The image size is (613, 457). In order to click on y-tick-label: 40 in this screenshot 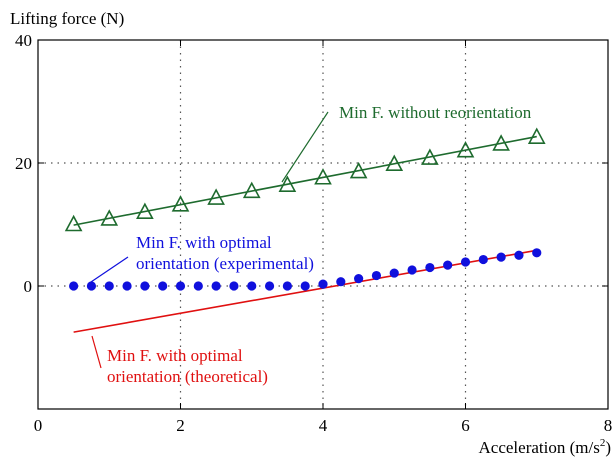, I will do `click(23, 40)`.